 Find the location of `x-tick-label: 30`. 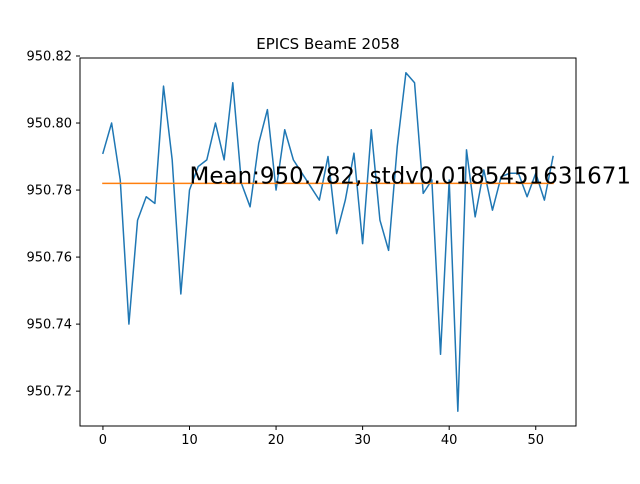

x-tick-label: 30 is located at coordinates (362, 440).